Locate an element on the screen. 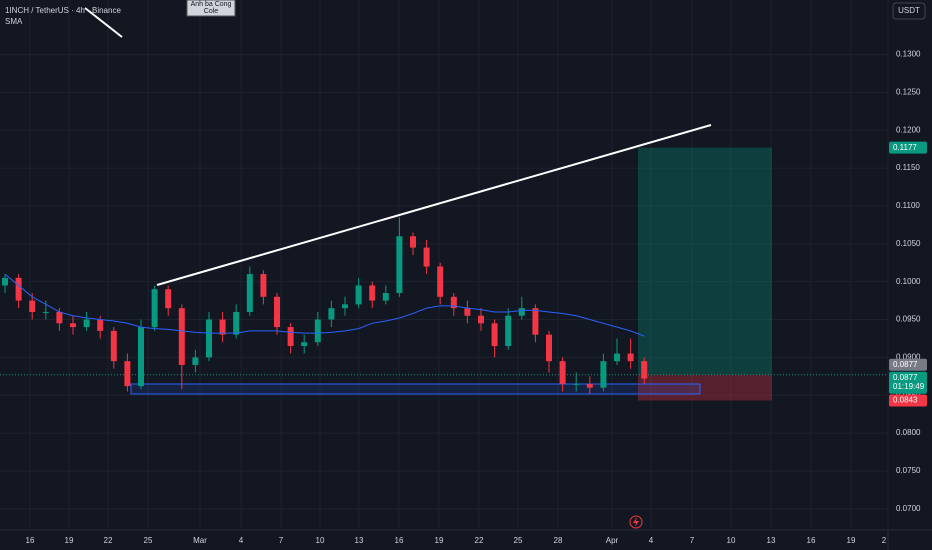 Image resolution: width=932 pixels, height=550 pixels. y-tick-label: 0.0950 is located at coordinates (908, 319).